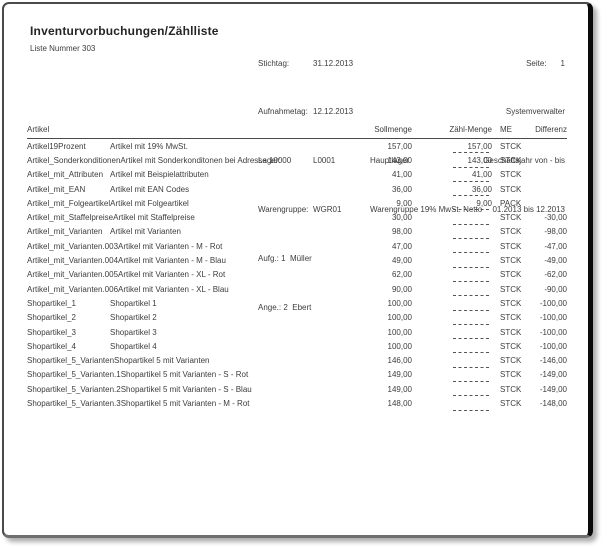 The image size is (610, 547). Describe the element at coordinates (553, 375) in the screenshot. I see `differenz-value: -149,00` at that location.